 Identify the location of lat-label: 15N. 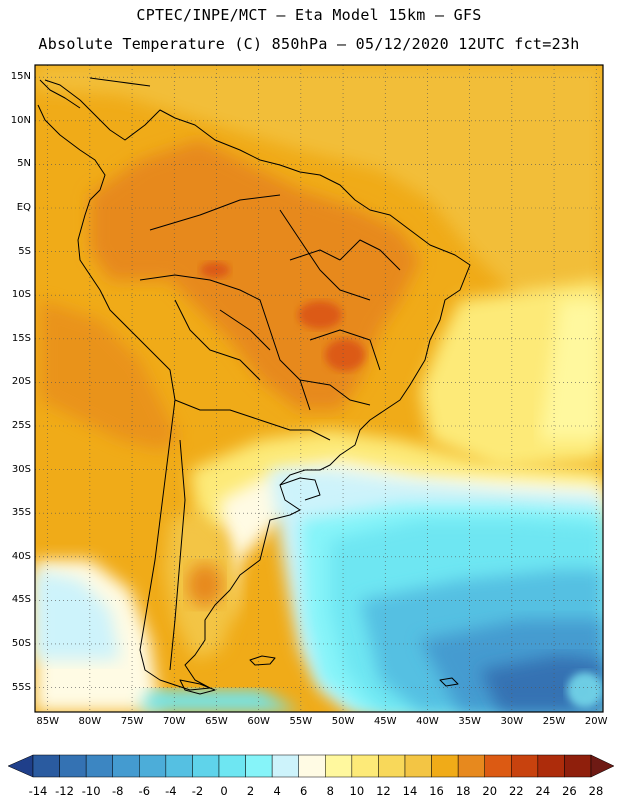
(20, 77).